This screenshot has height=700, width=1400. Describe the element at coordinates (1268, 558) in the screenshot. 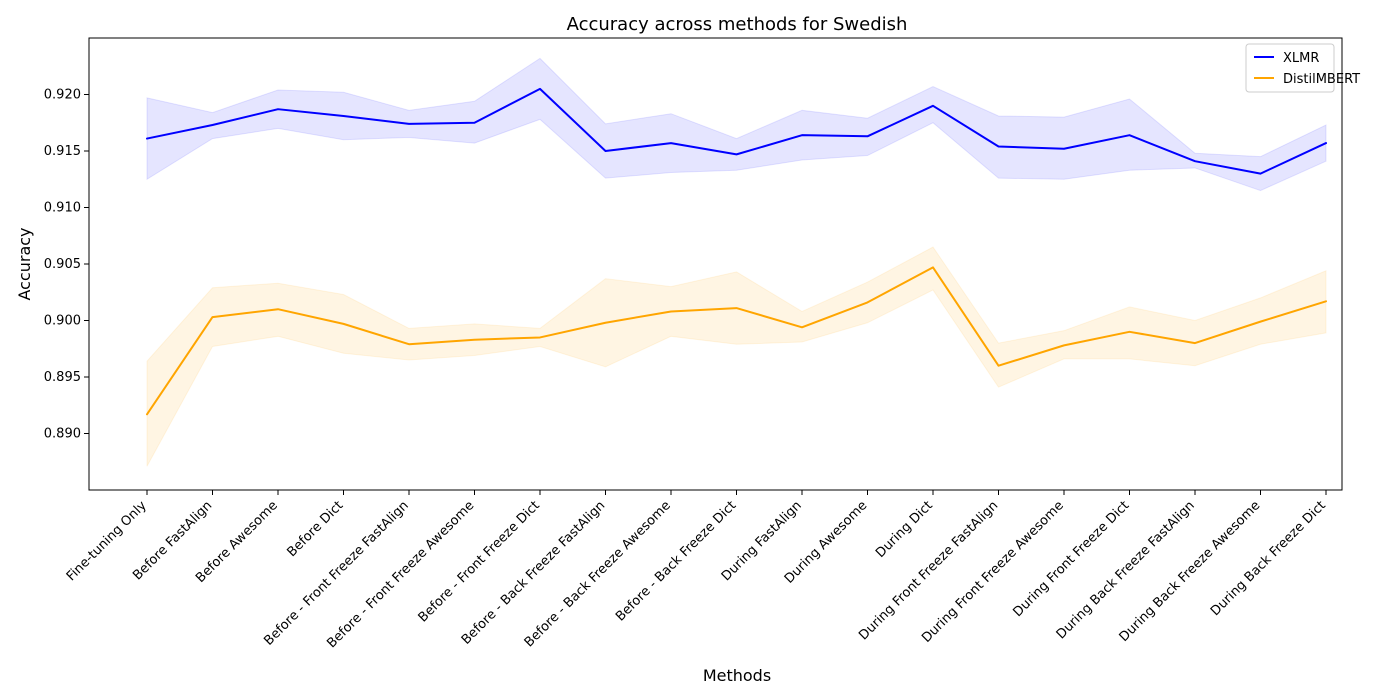

I see `x-tick-label: During Back Freeze Dict` at that location.